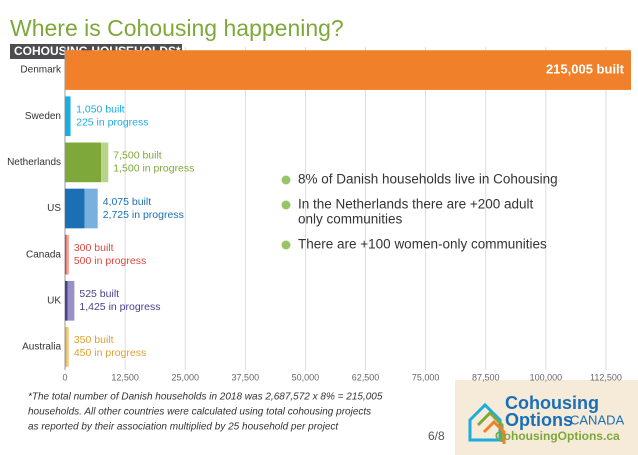 This screenshot has width=638, height=455. I want to click on x-tick-label: 112,500, so click(606, 377).